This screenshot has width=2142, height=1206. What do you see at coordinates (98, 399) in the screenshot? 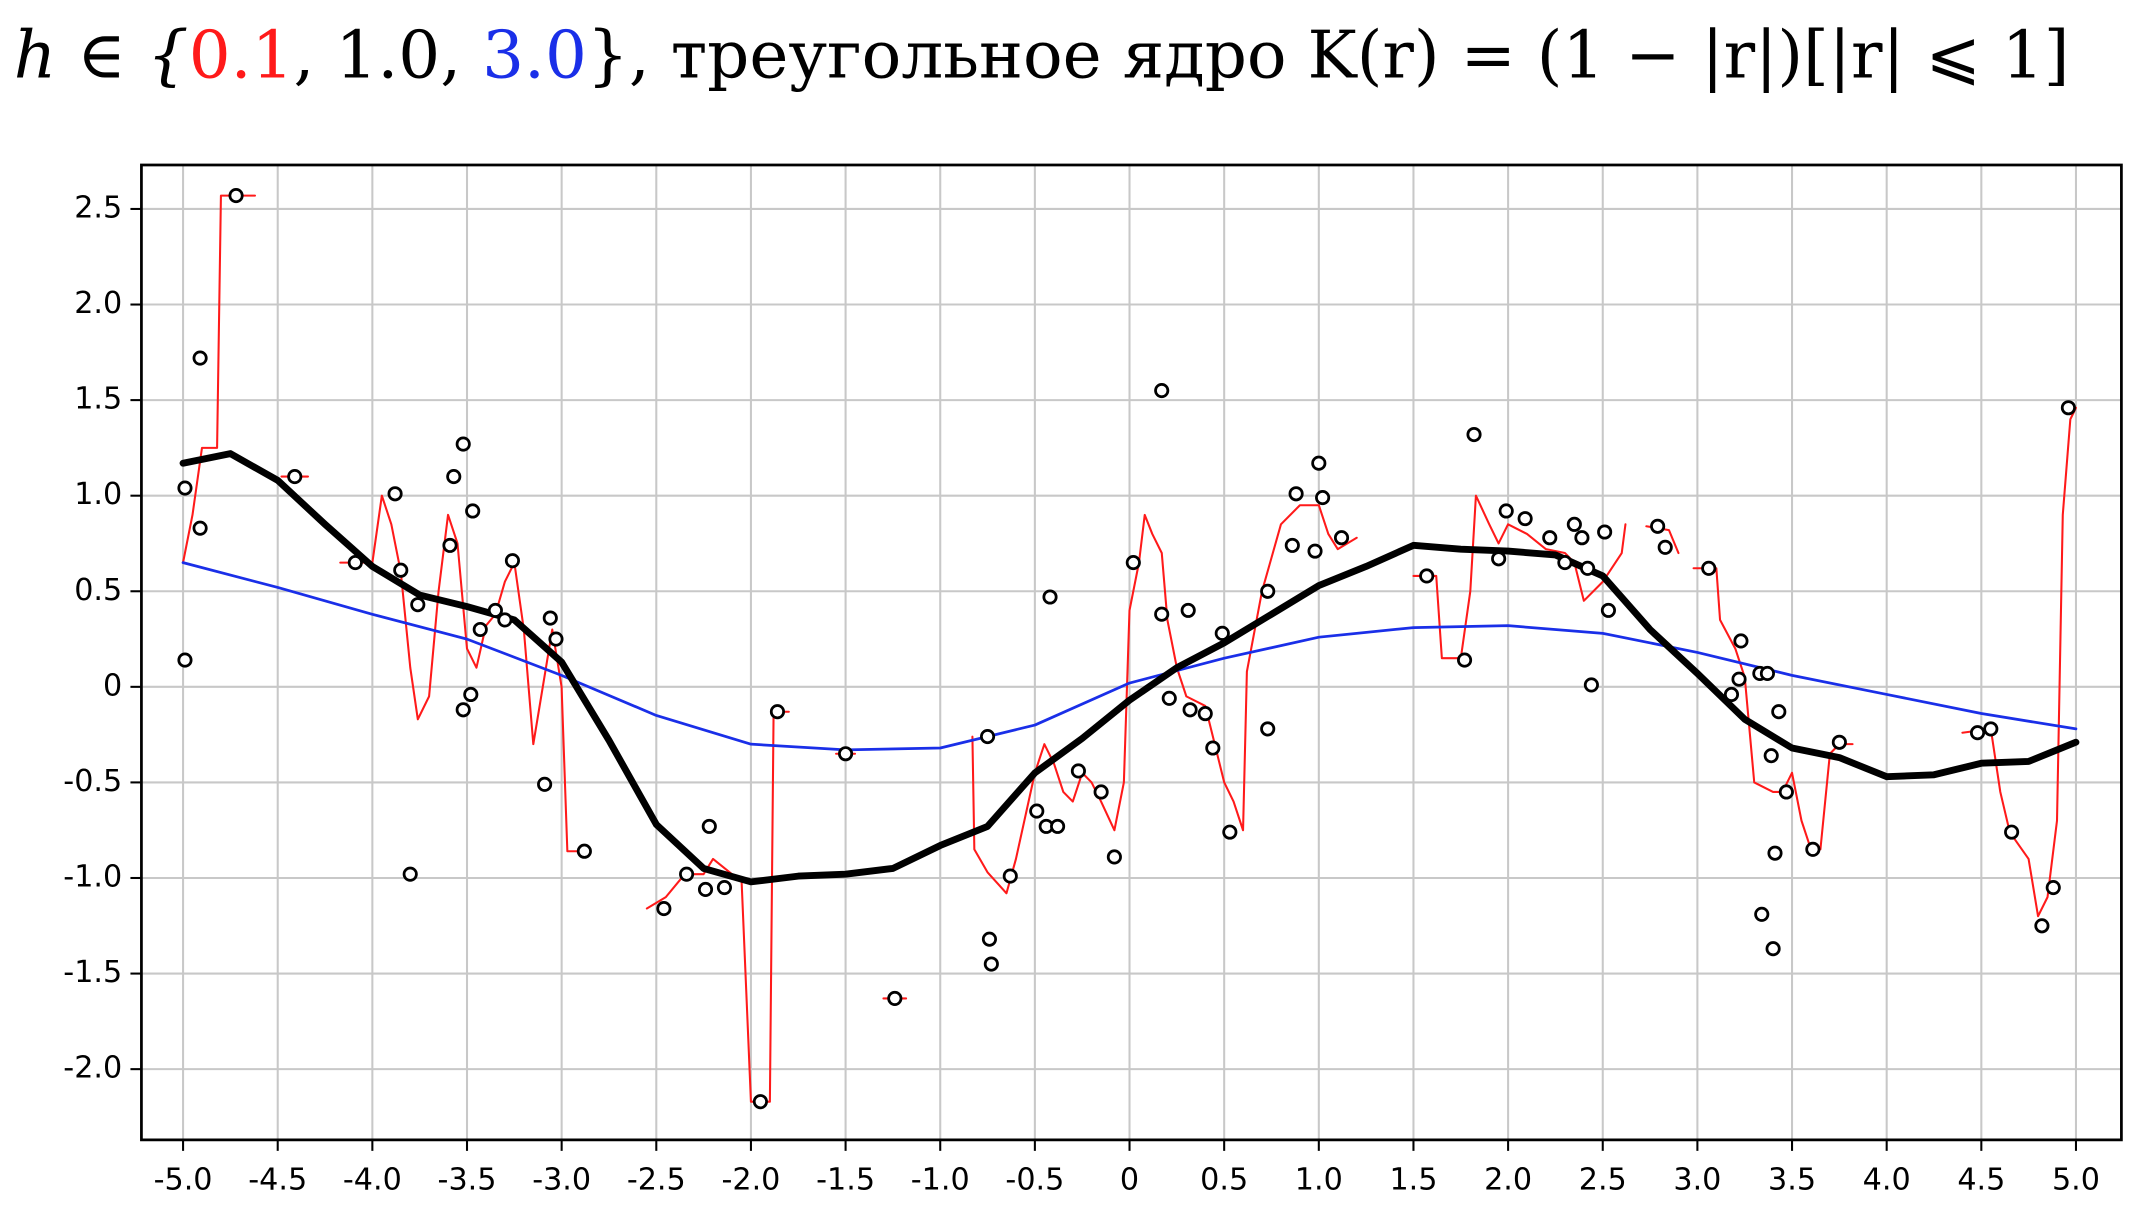
I see `y-tick-label: 1.5` at bounding box center [98, 399].